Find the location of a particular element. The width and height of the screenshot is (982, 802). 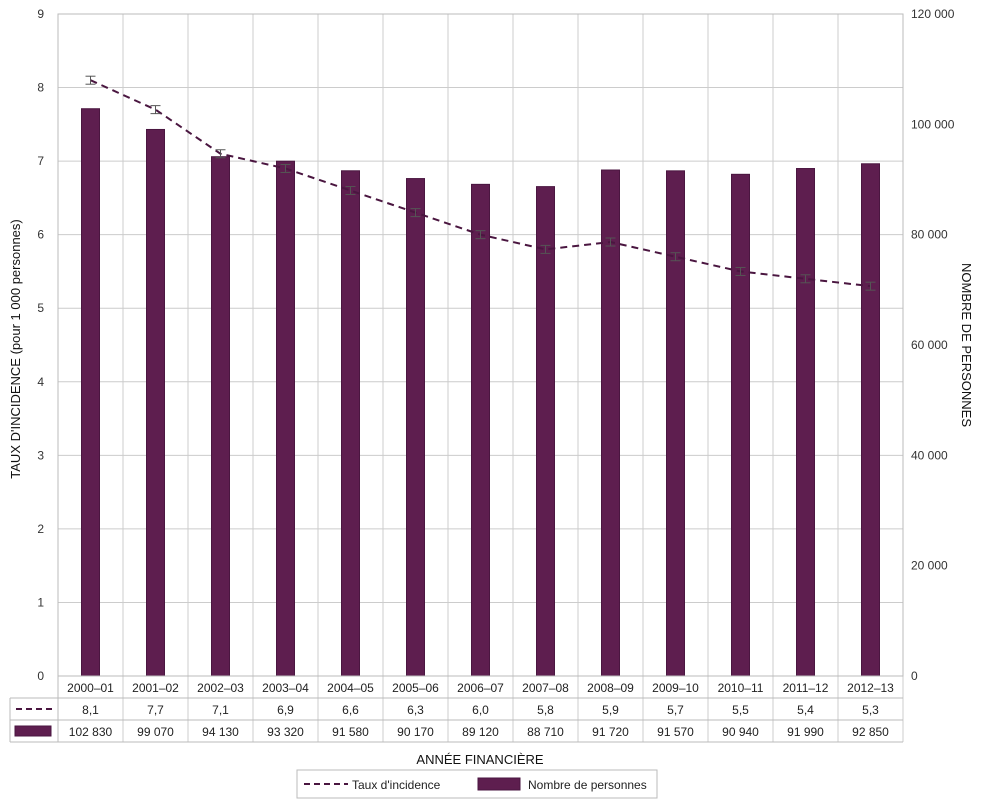

y-axis-right-title: NOMBRE DE PERSONNES is located at coordinates (966, 345).